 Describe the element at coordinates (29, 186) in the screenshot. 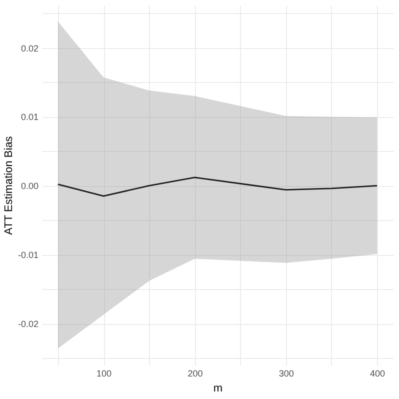

I see `y-tick-label: 0.00` at that location.